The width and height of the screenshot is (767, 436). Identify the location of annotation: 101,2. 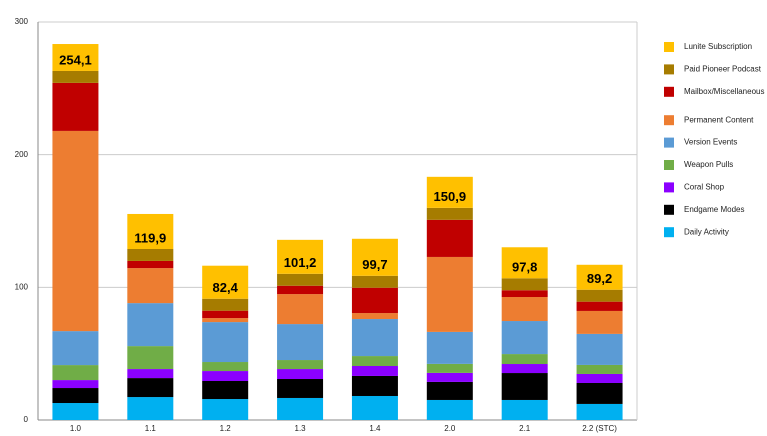
(300, 262).